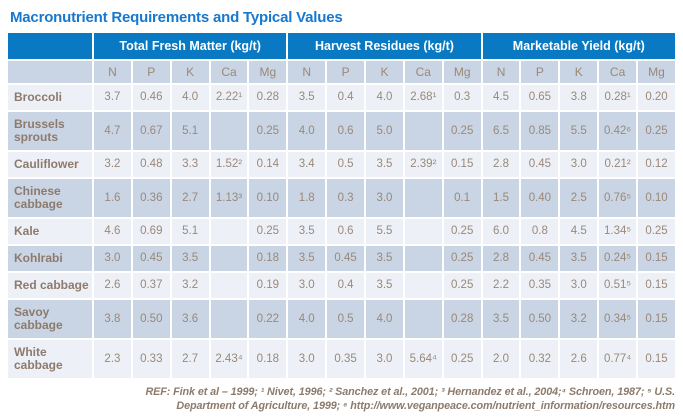 This screenshot has width=683, height=420. What do you see at coordinates (579, 97) in the screenshot?
I see `value-cell: 3.8` at bounding box center [579, 97].